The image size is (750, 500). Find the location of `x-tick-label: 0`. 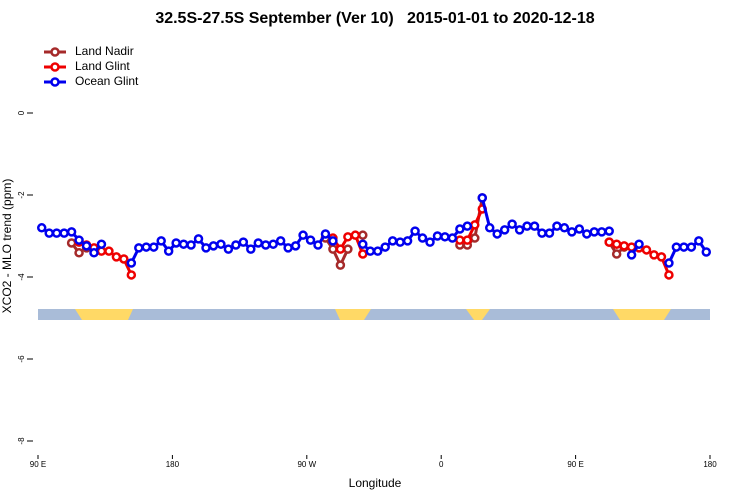

x-tick-label: 0 is located at coordinates (441, 464).